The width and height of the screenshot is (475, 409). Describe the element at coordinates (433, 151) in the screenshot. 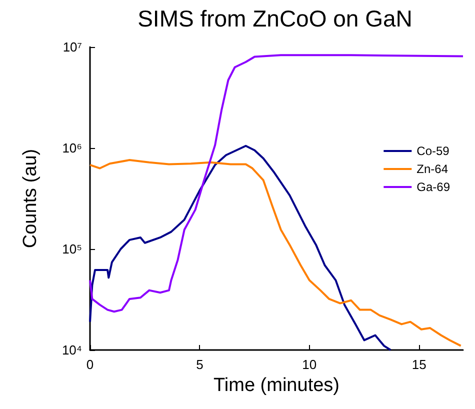

I see `legend-label: Co-59` at that location.